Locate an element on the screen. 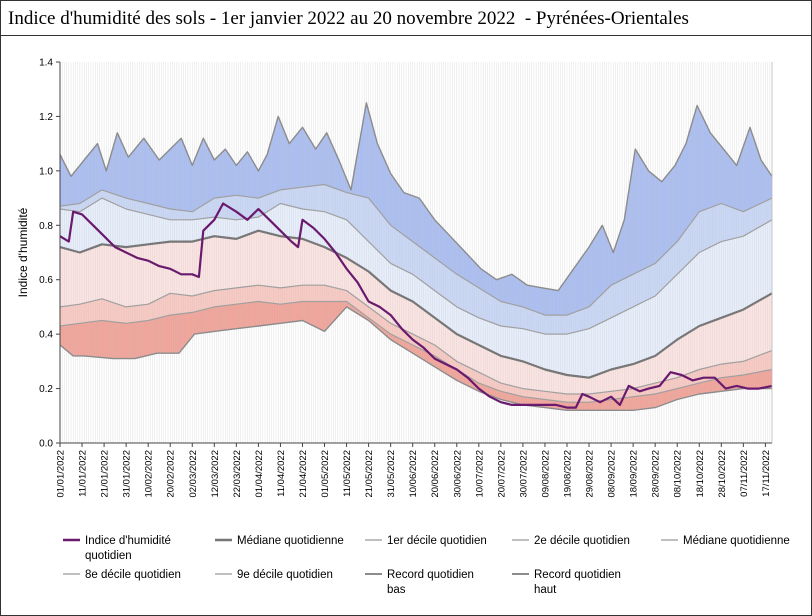  legend-label: Indice d'humidité is located at coordinates (128, 541).